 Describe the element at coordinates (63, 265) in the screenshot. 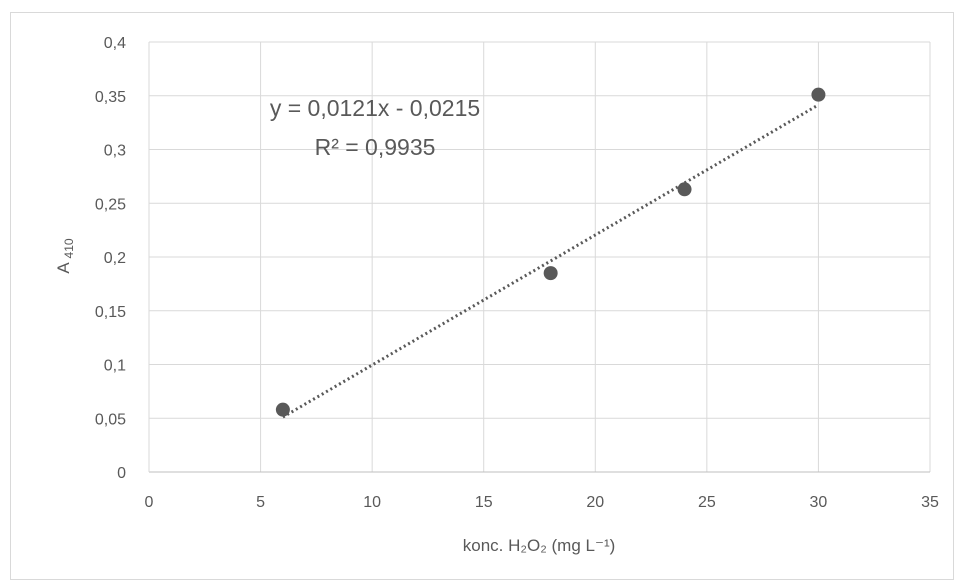

I see `y-axis-title-main: A` at that location.